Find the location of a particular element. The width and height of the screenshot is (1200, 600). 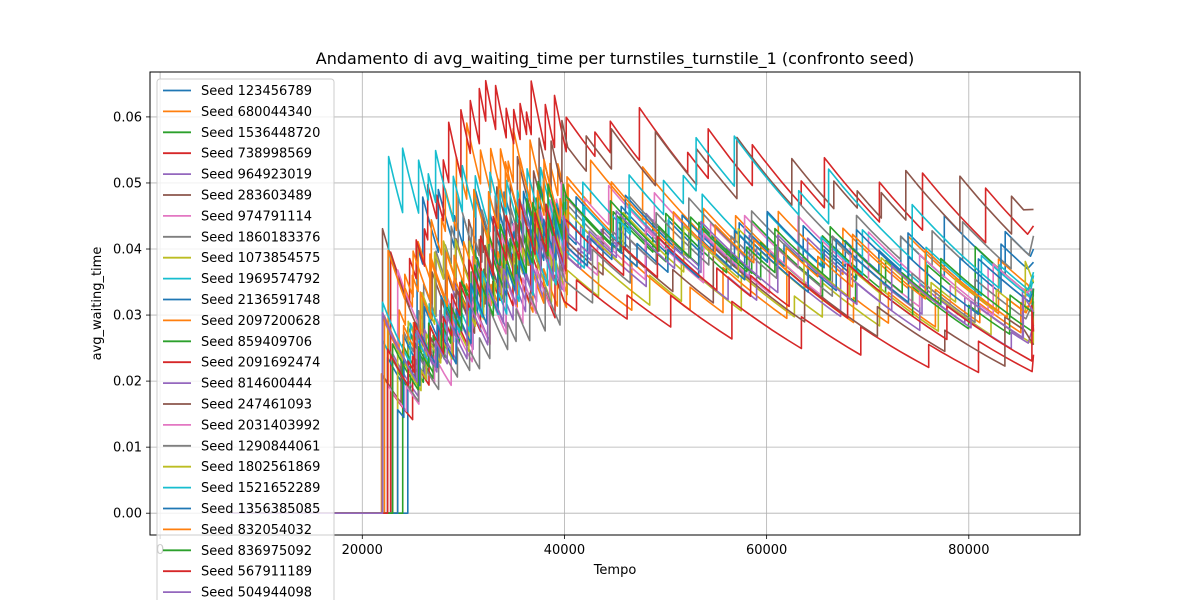

legend-entry: Seed 1802561869 is located at coordinates (260, 467).